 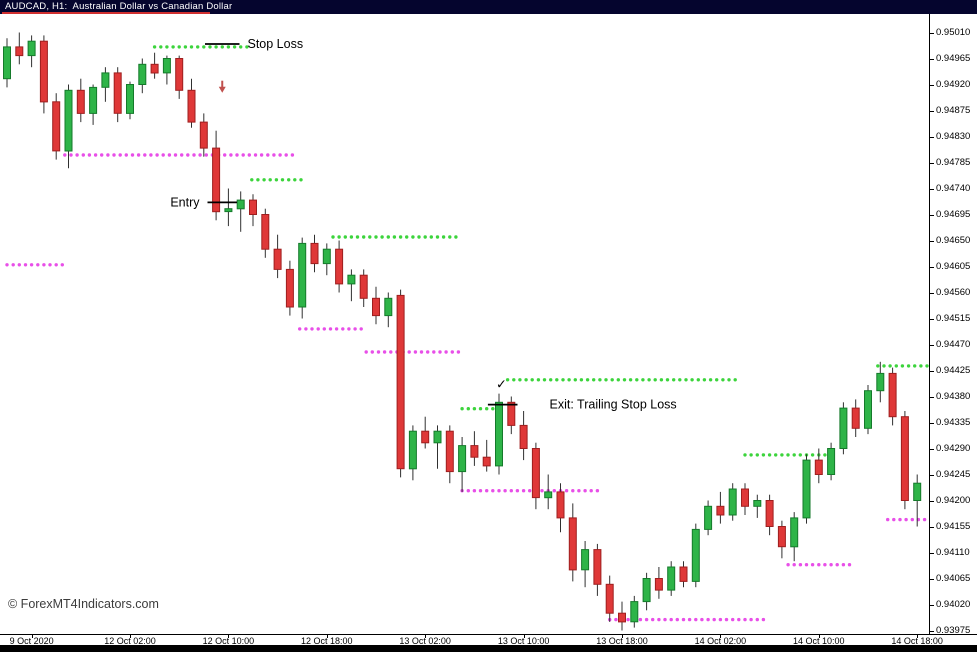 I want to click on price-axis-label: 0.94200, so click(x=953, y=500).